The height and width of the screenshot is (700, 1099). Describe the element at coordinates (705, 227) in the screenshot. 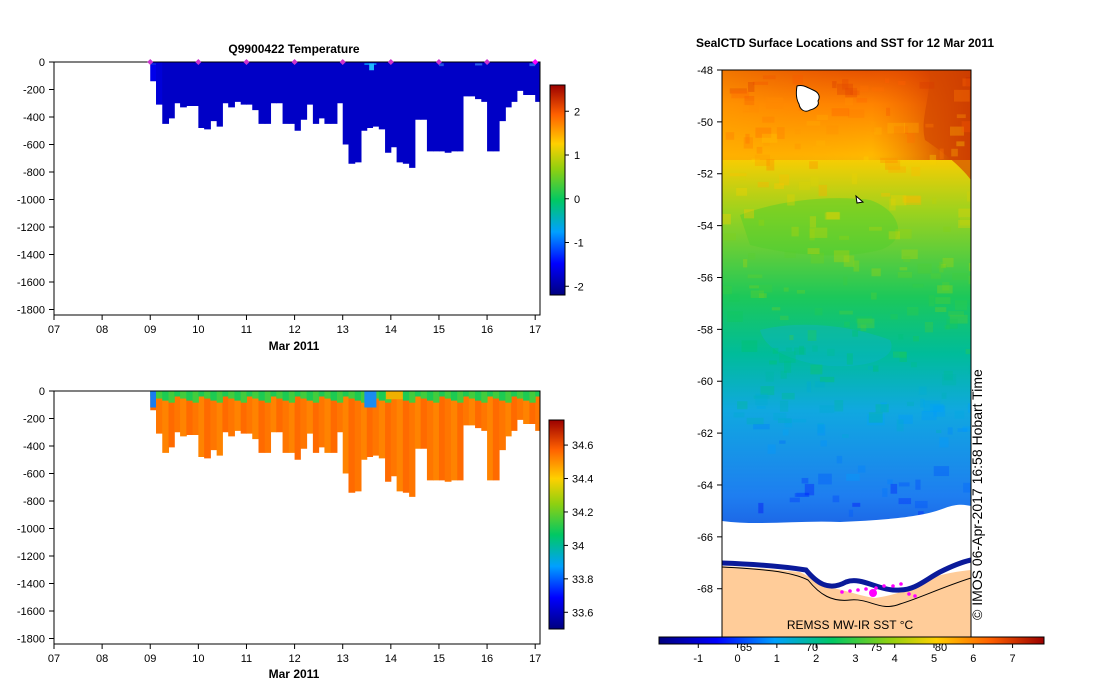

I see `lat-tick-label: -54` at that location.